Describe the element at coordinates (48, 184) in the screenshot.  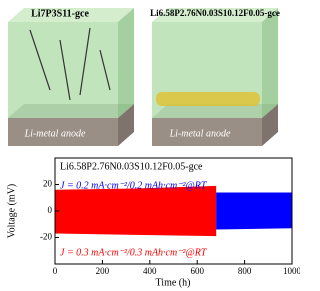
I see `y-tick-label: 20` at that location.